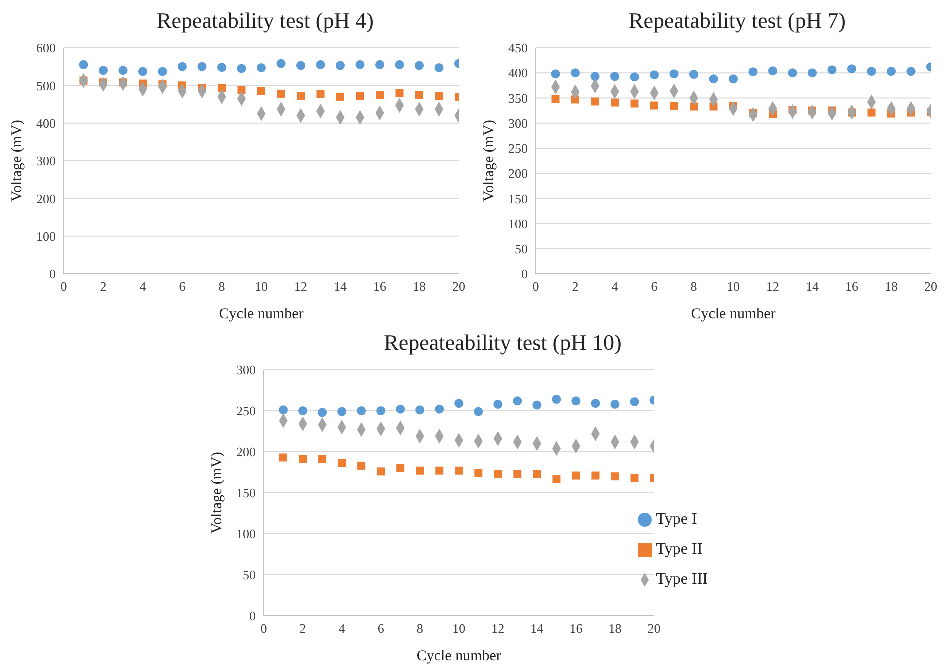  I want to click on y-tick-label: 600, so click(46, 48).